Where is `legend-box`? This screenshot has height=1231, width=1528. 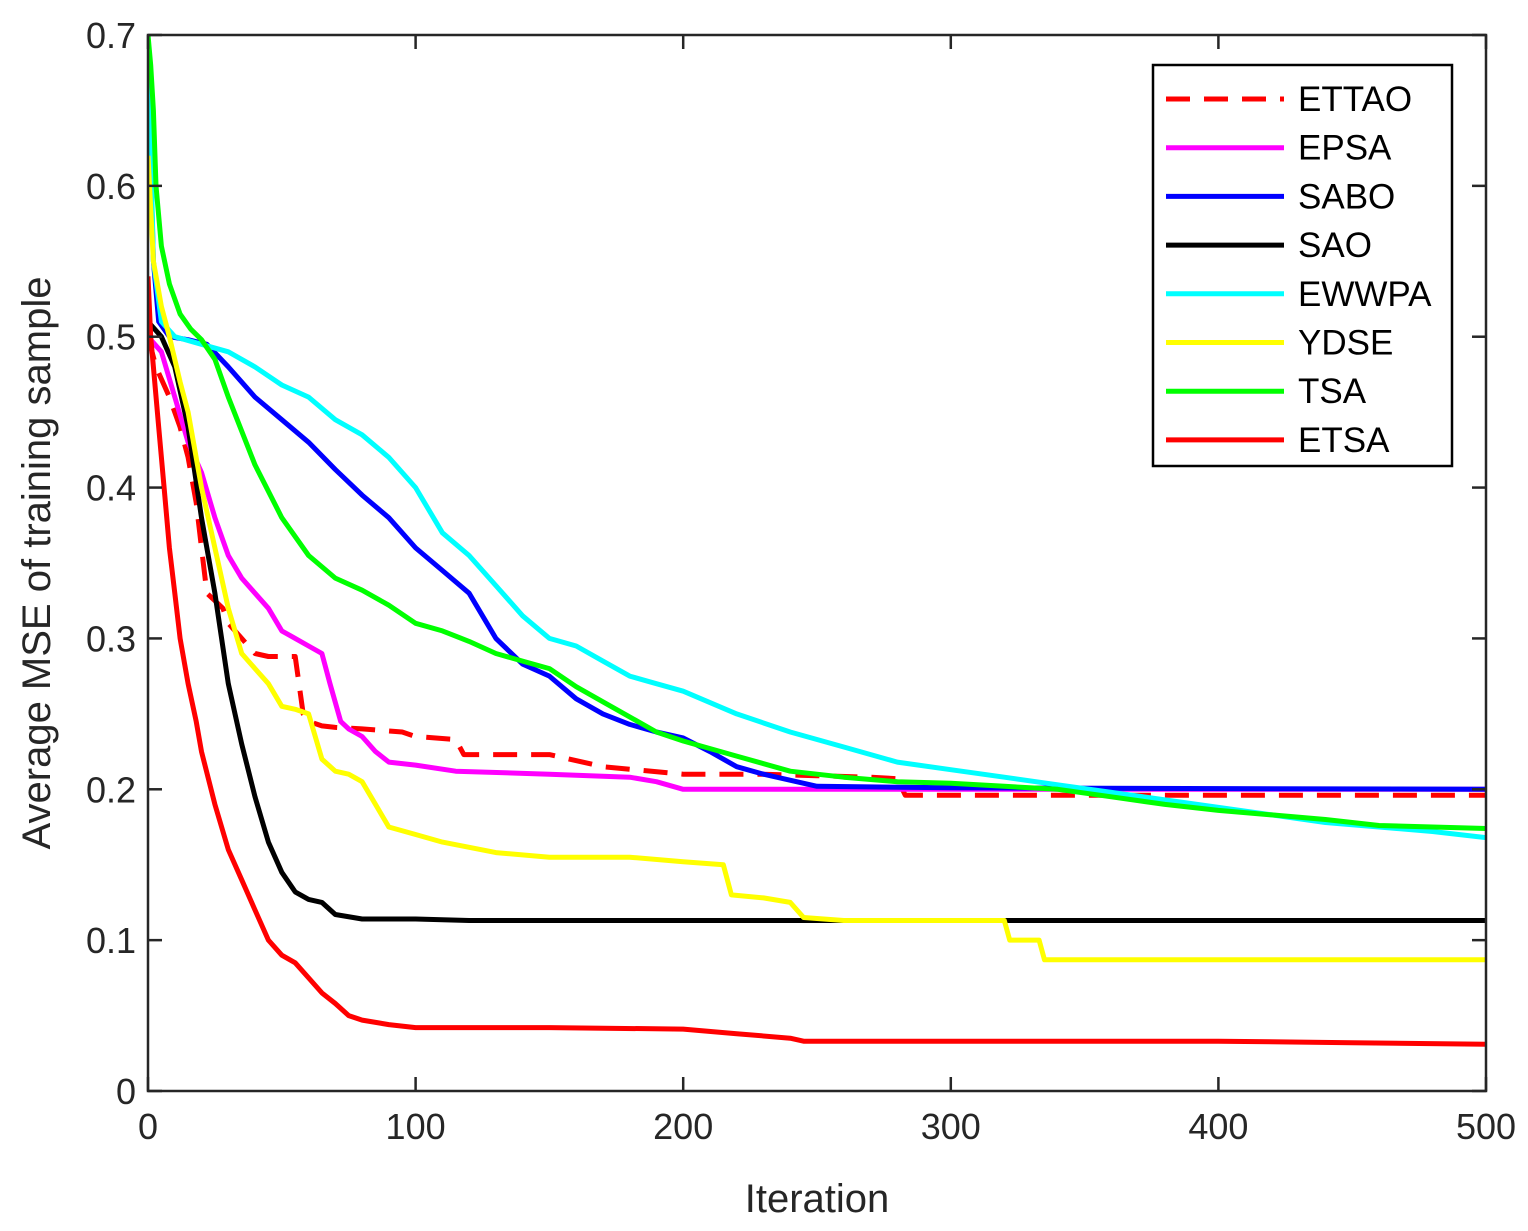 legend-box is located at coordinates (1302, 265).